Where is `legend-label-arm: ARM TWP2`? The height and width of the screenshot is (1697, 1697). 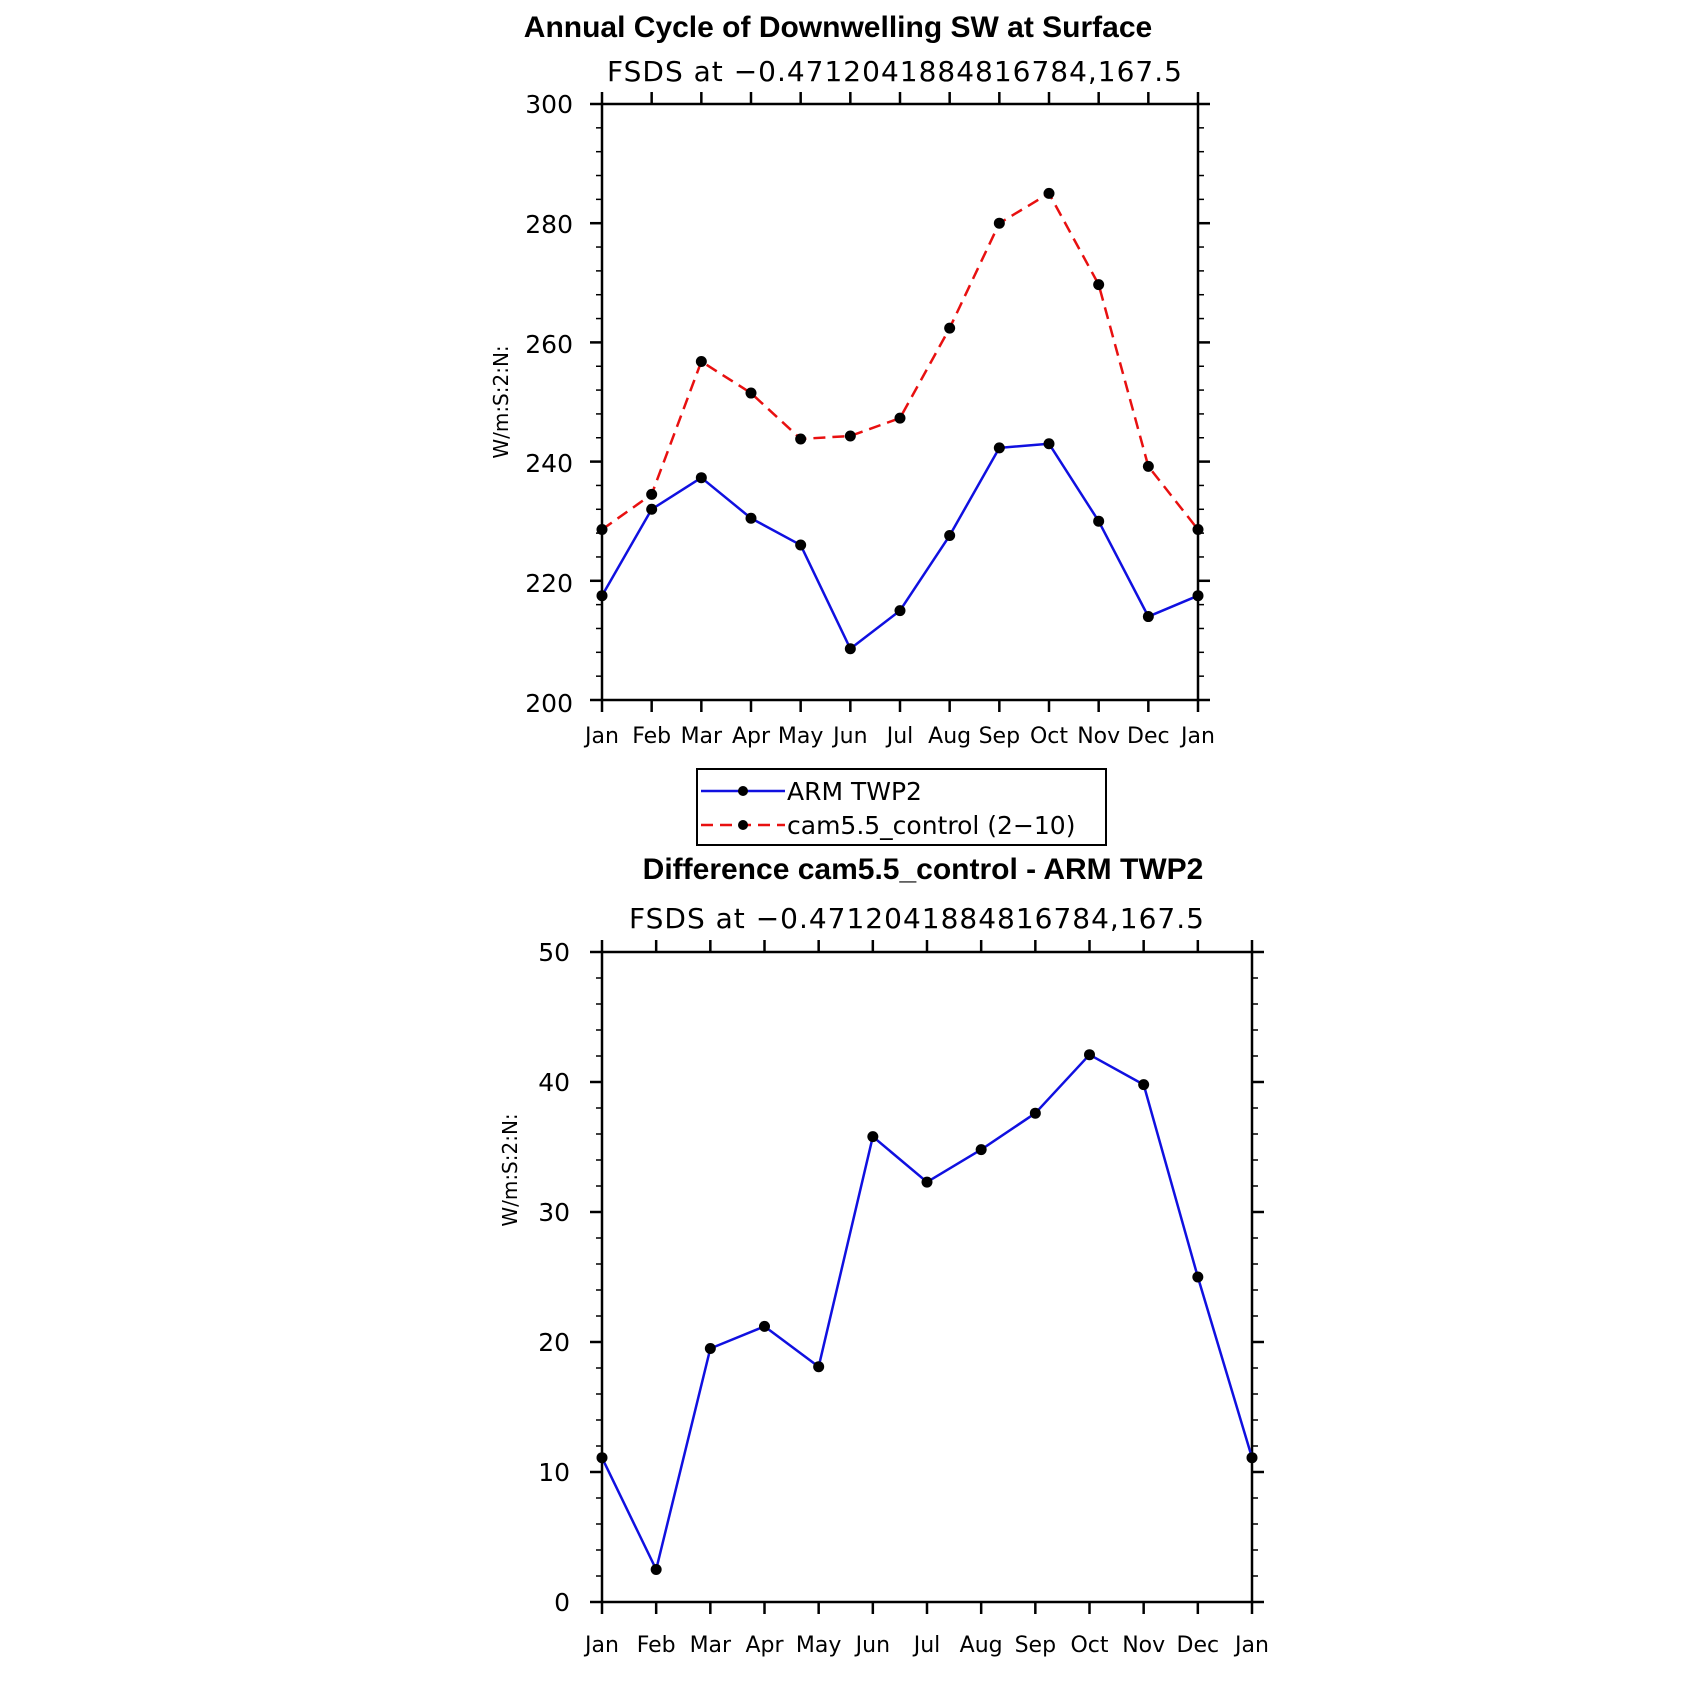 legend-label-arm: ARM TWP2 is located at coordinates (854, 791).